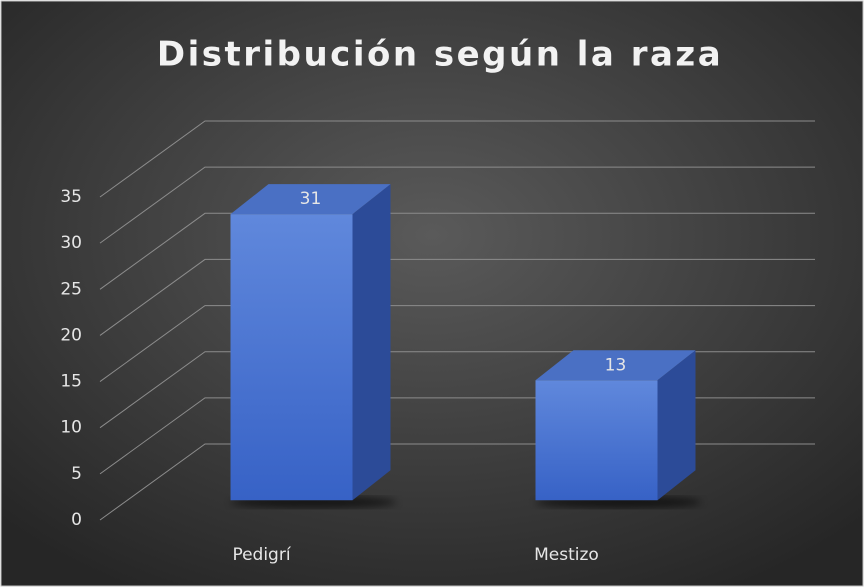  I want to click on y-tick-label: 20, so click(71, 335).